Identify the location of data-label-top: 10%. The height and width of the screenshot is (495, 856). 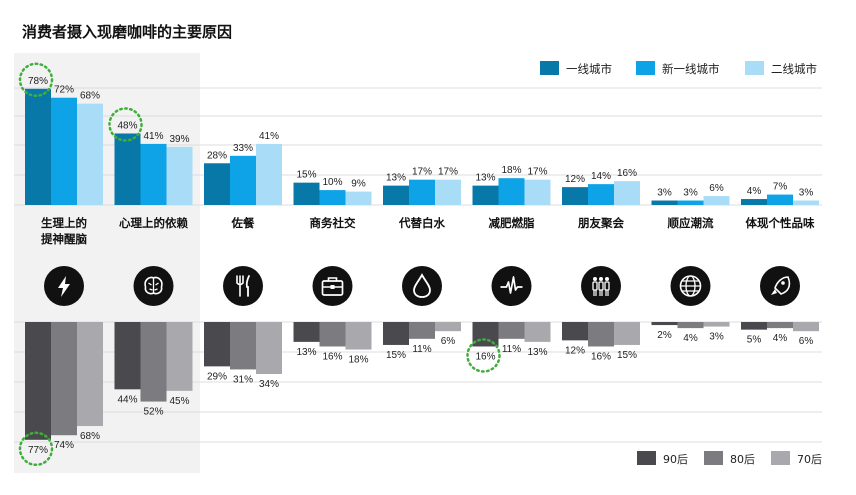
(332, 182).